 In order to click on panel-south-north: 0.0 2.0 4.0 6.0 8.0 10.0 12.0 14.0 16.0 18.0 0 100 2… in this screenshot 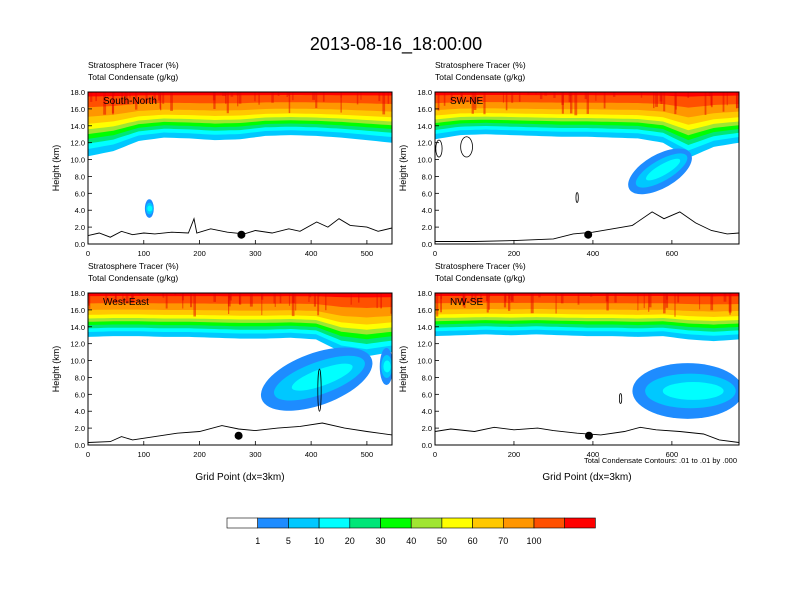, I will do `click(222, 159)`.